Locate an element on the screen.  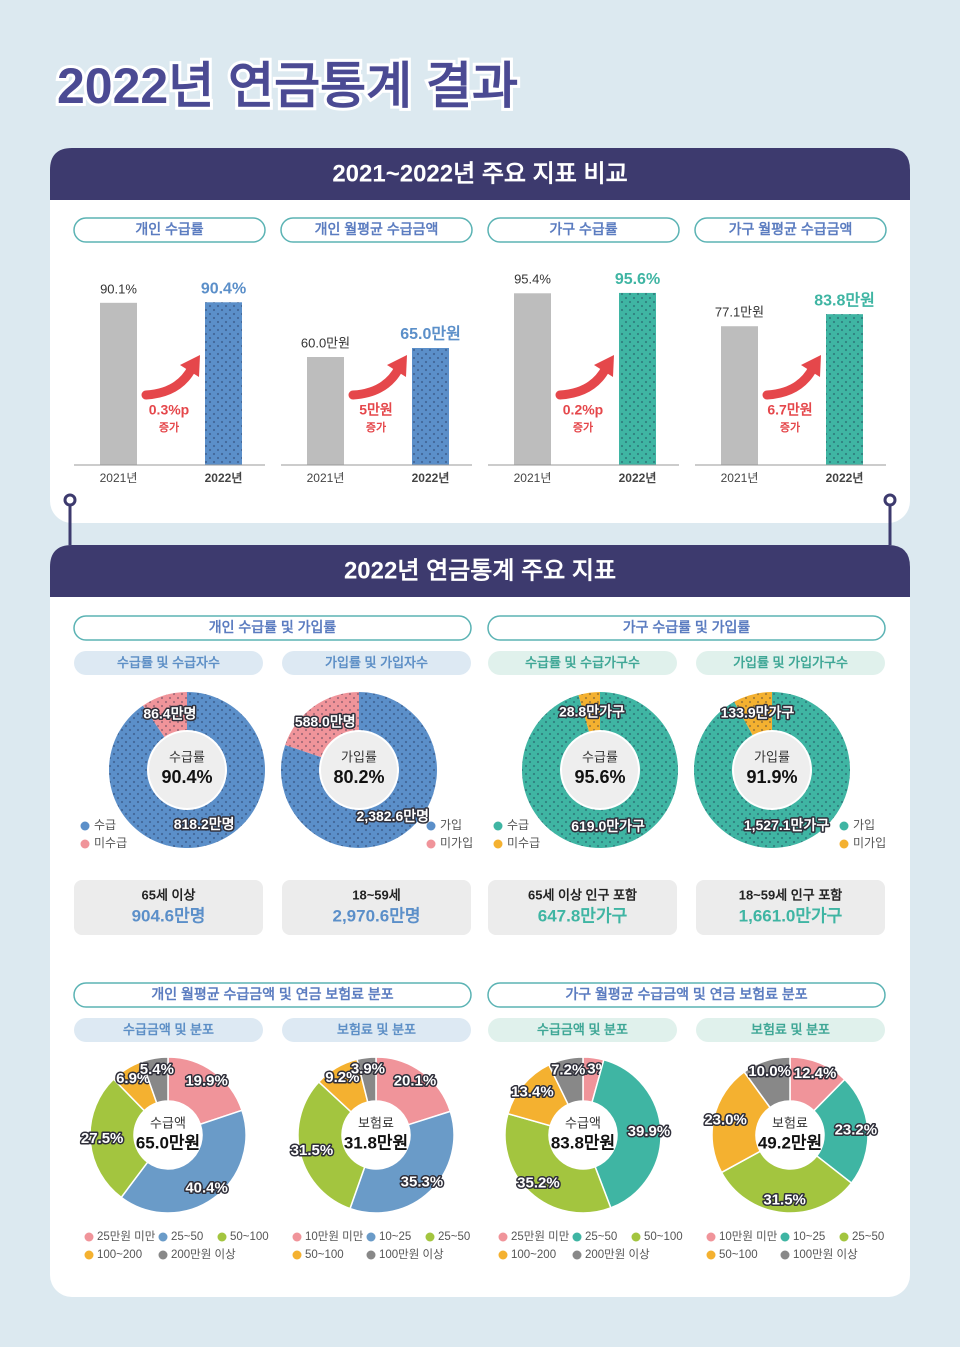
group-pill is located at coordinates (686, 995).